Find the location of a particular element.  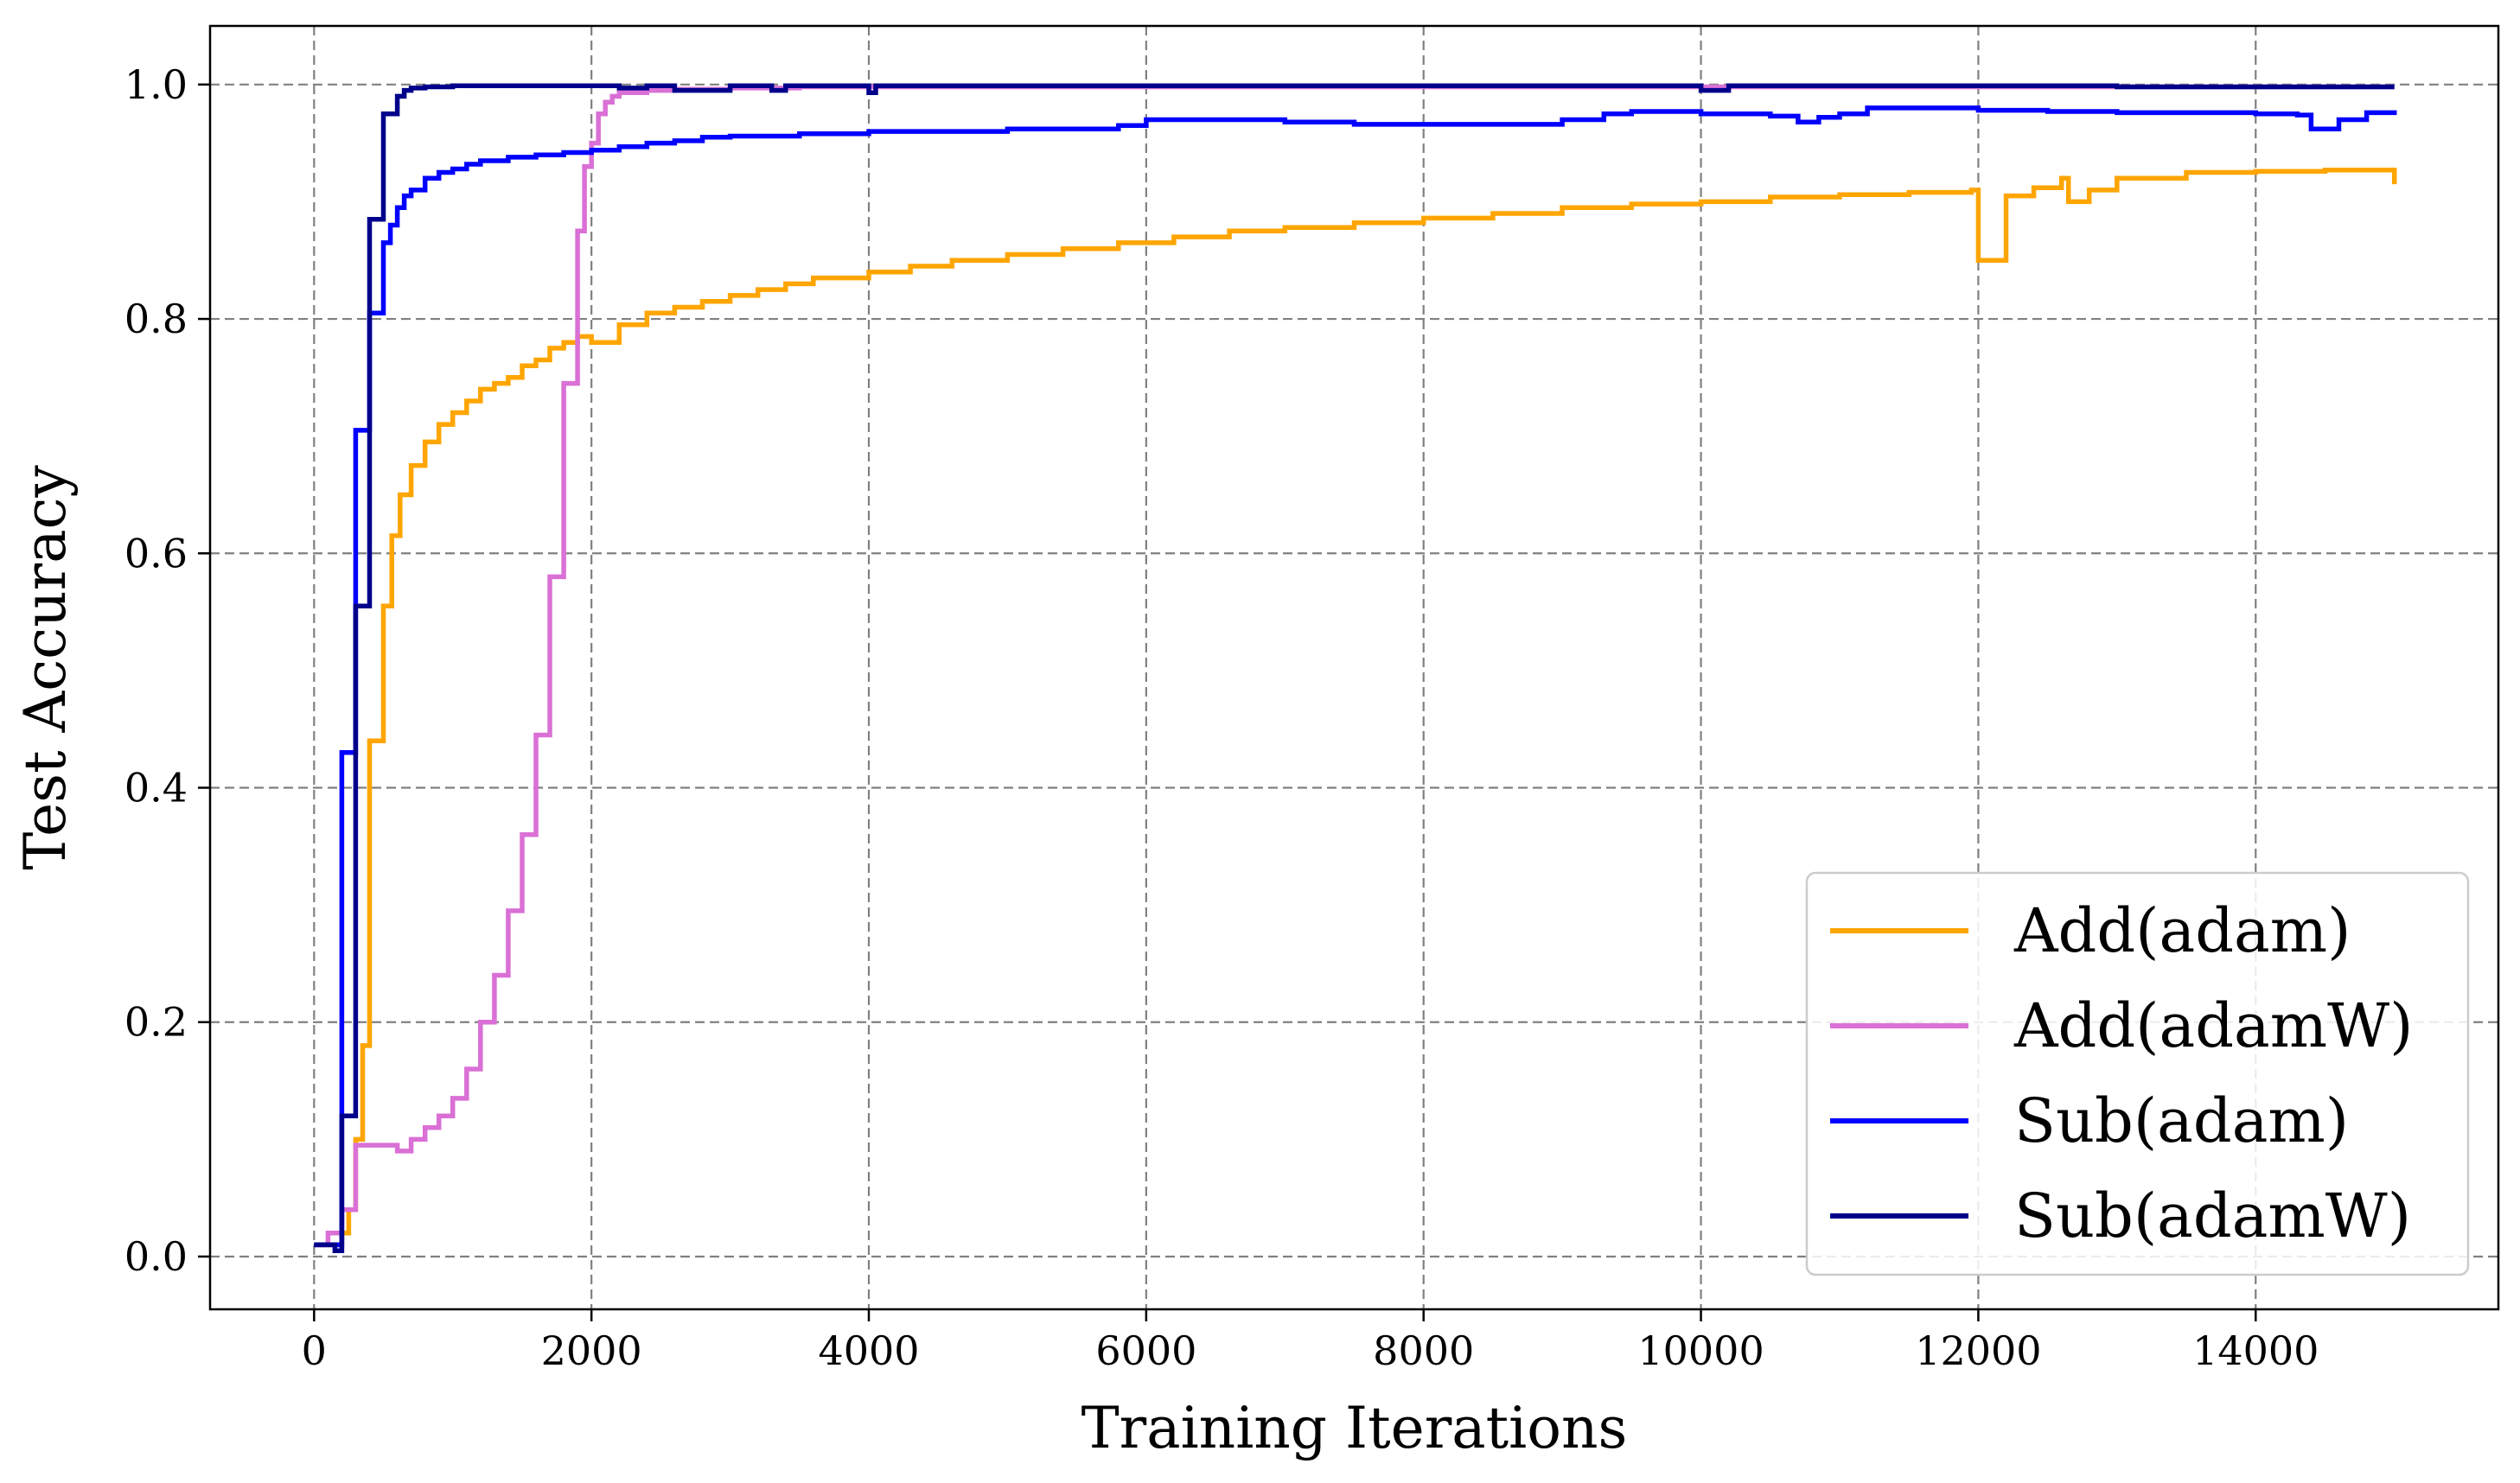

x-tick-label: 2000 is located at coordinates (591, 1350).